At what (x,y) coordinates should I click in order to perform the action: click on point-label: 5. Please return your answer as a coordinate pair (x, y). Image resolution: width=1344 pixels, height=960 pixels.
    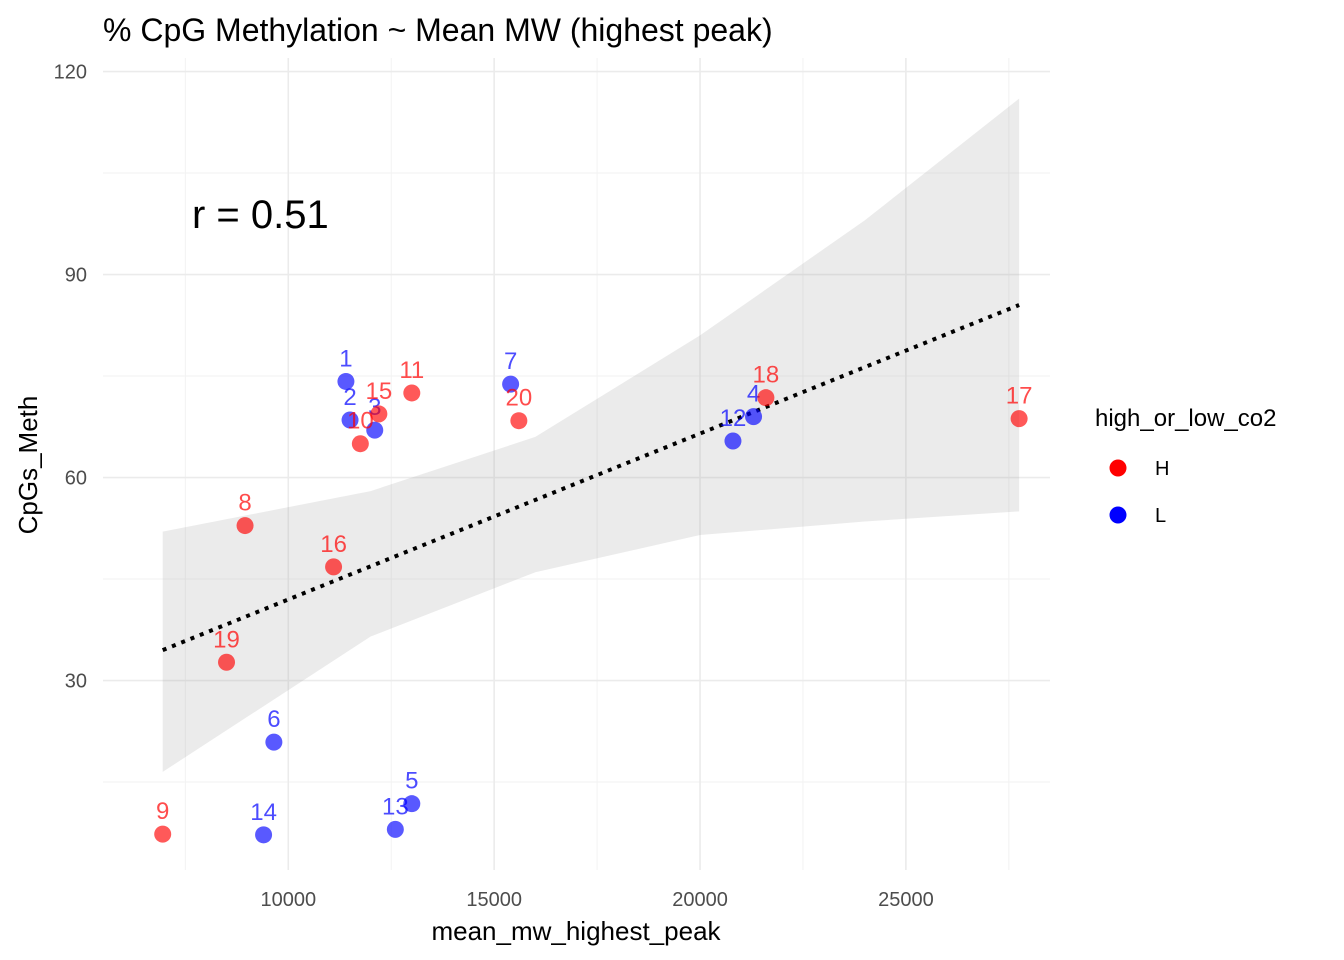
    Looking at the image, I should click on (411, 781).